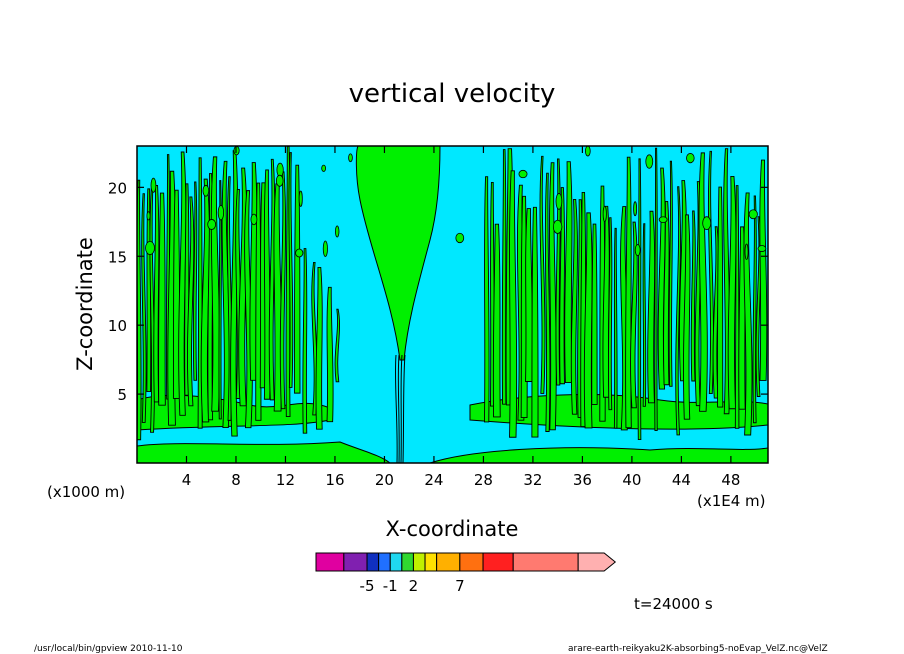 This screenshot has width=904, height=654. What do you see at coordinates (367, 586) in the screenshot?
I see `colorbar-label: -5` at bounding box center [367, 586].